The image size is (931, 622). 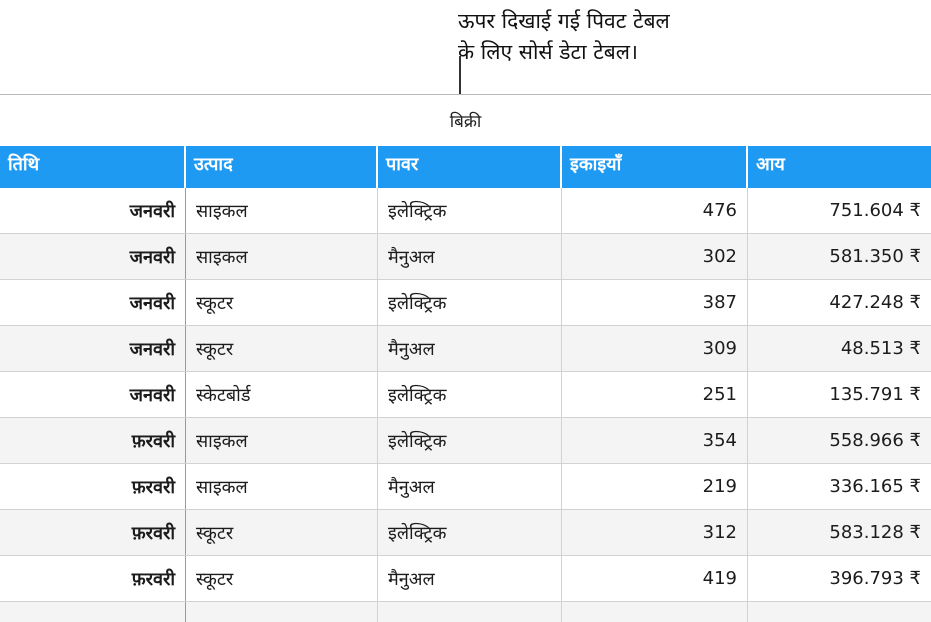 I want to click on table-row: जनवरी साइकल मैनुअल 302 581.350 ₹, so click(x=465, y=257).